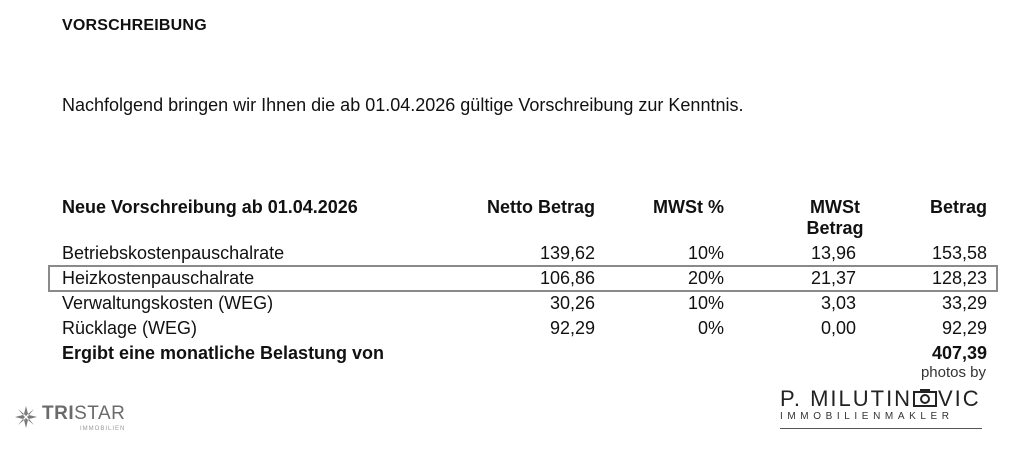 This screenshot has width=1024, height=460. I want to click on row-description: Verwaltungskosten (WEG), so click(168, 303).